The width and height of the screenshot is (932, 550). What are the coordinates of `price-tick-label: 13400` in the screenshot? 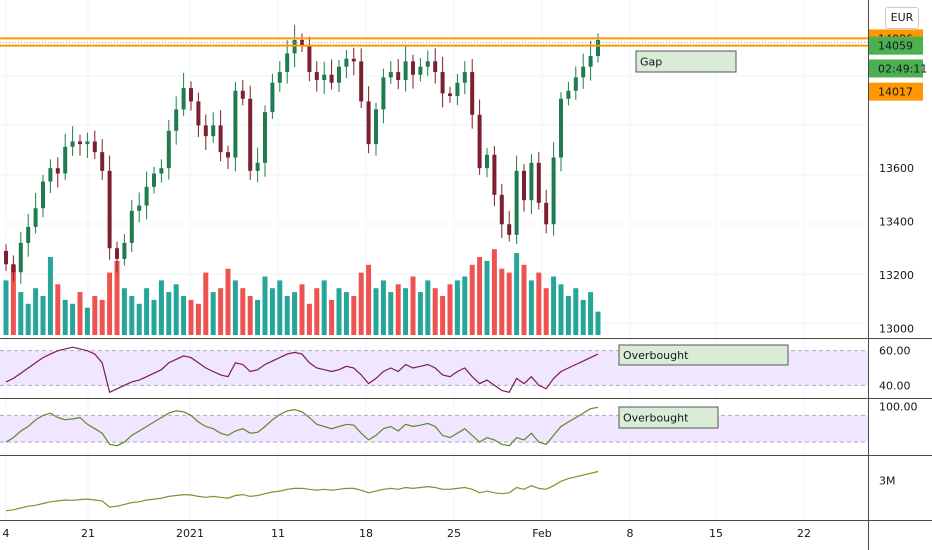 It's located at (896, 222).